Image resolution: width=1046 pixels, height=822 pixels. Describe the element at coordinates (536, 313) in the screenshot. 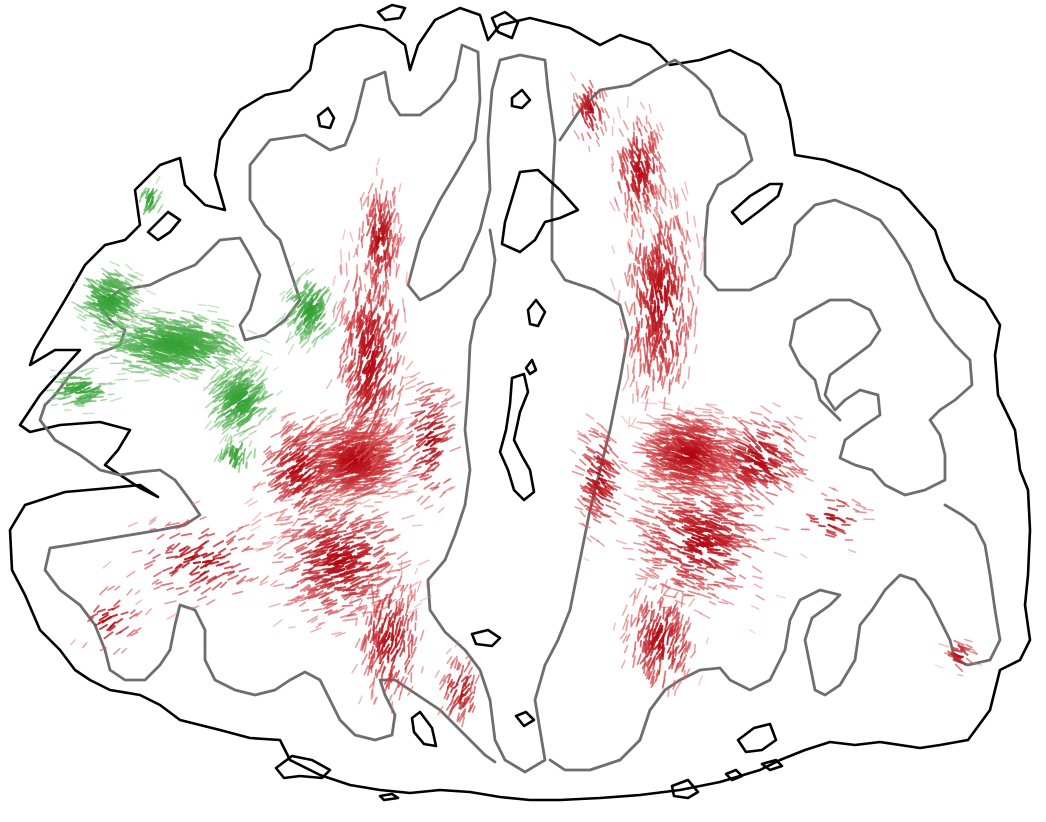

I see `ventricle-mid-small` at that location.